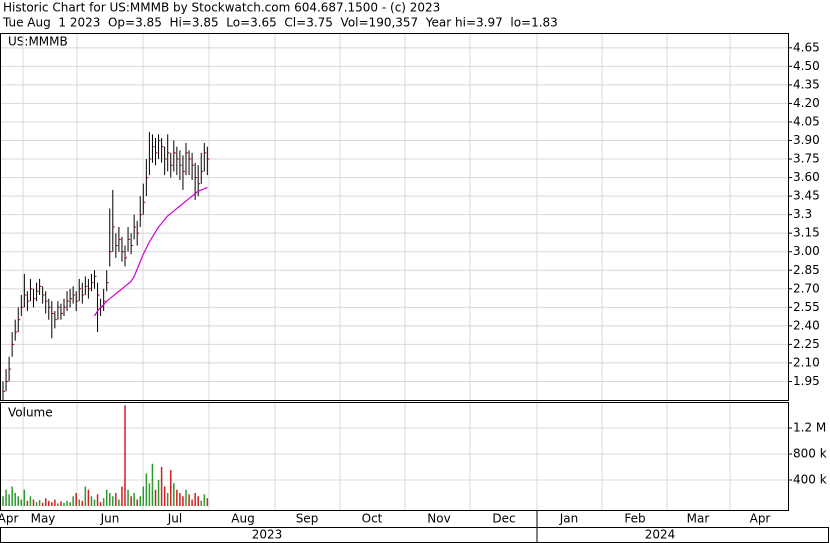  What do you see at coordinates (174, 519) in the screenshot?
I see `x-tick-label: Jul` at bounding box center [174, 519].